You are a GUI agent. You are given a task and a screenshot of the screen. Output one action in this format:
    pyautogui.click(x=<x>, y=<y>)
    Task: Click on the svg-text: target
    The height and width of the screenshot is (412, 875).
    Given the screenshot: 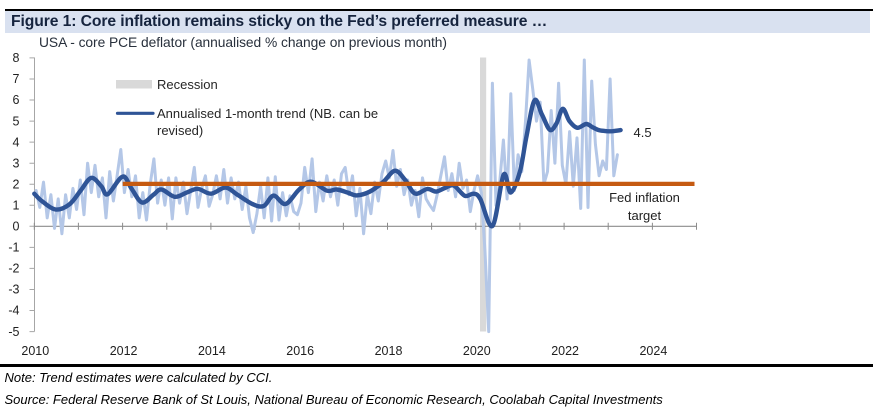 What is the action you would take?
    pyautogui.click(x=645, y=215)
    